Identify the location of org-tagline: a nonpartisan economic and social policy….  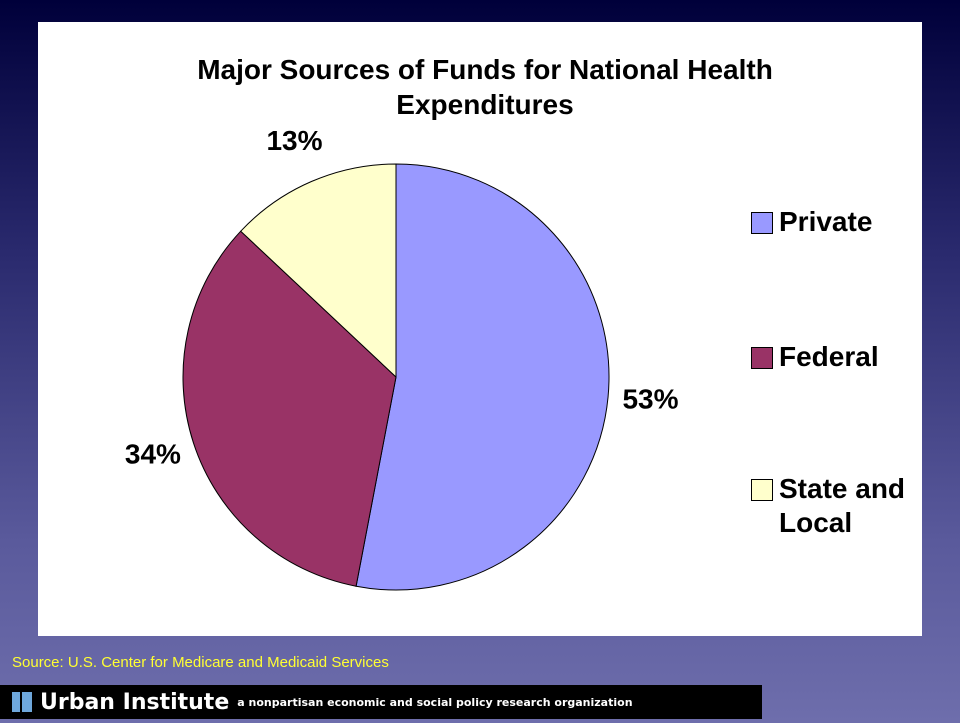
(435, 702).